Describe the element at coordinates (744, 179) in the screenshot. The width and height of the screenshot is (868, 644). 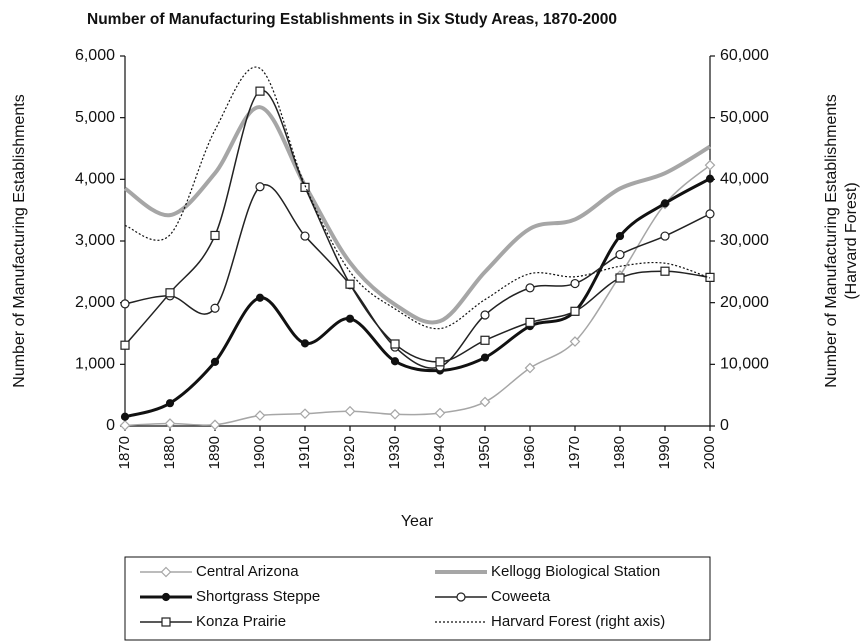
I see `y2-tick-label: 40,000` at that location.